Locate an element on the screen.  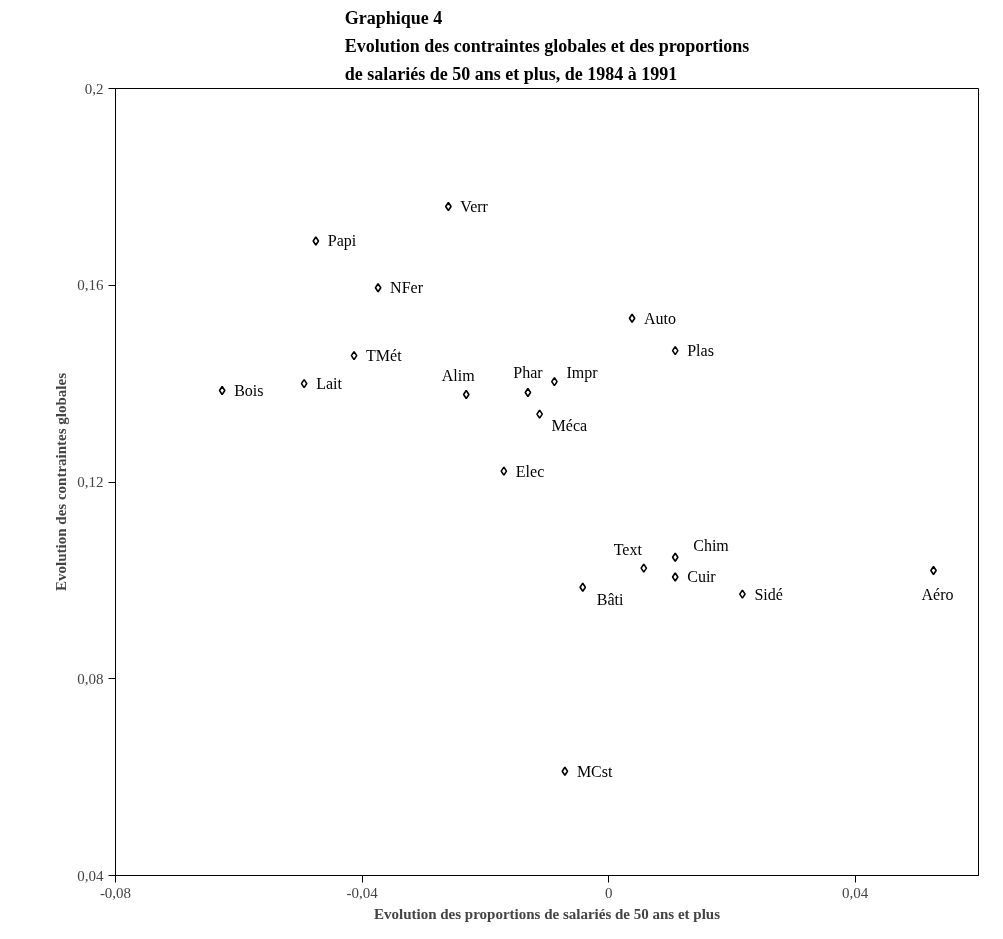
x-tick-label: 0 is located at coordinates (608, 892).